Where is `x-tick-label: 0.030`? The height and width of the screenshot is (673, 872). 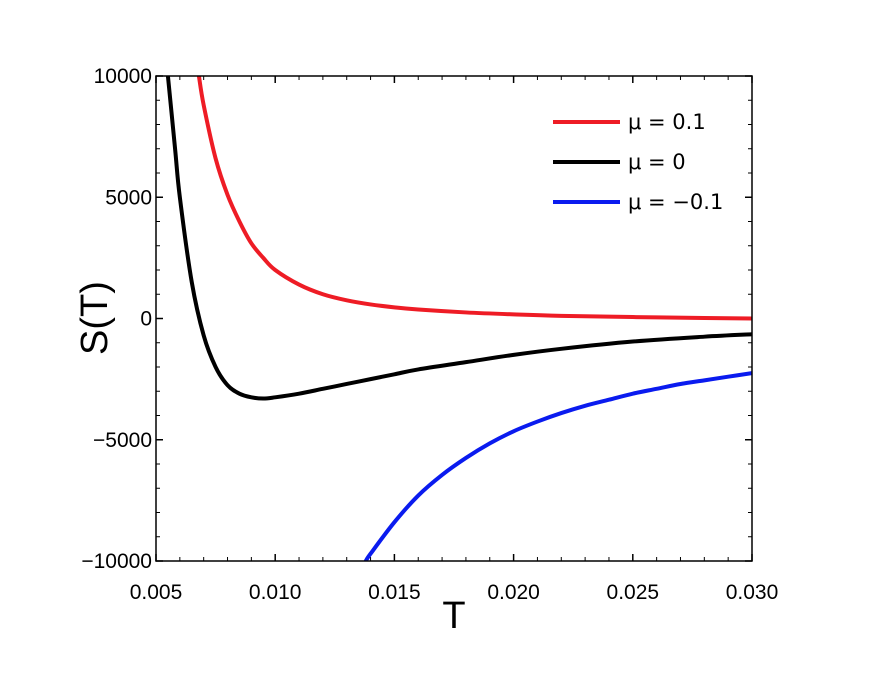 x-tick-label: 0.030 is located at coordinates (752, 592).